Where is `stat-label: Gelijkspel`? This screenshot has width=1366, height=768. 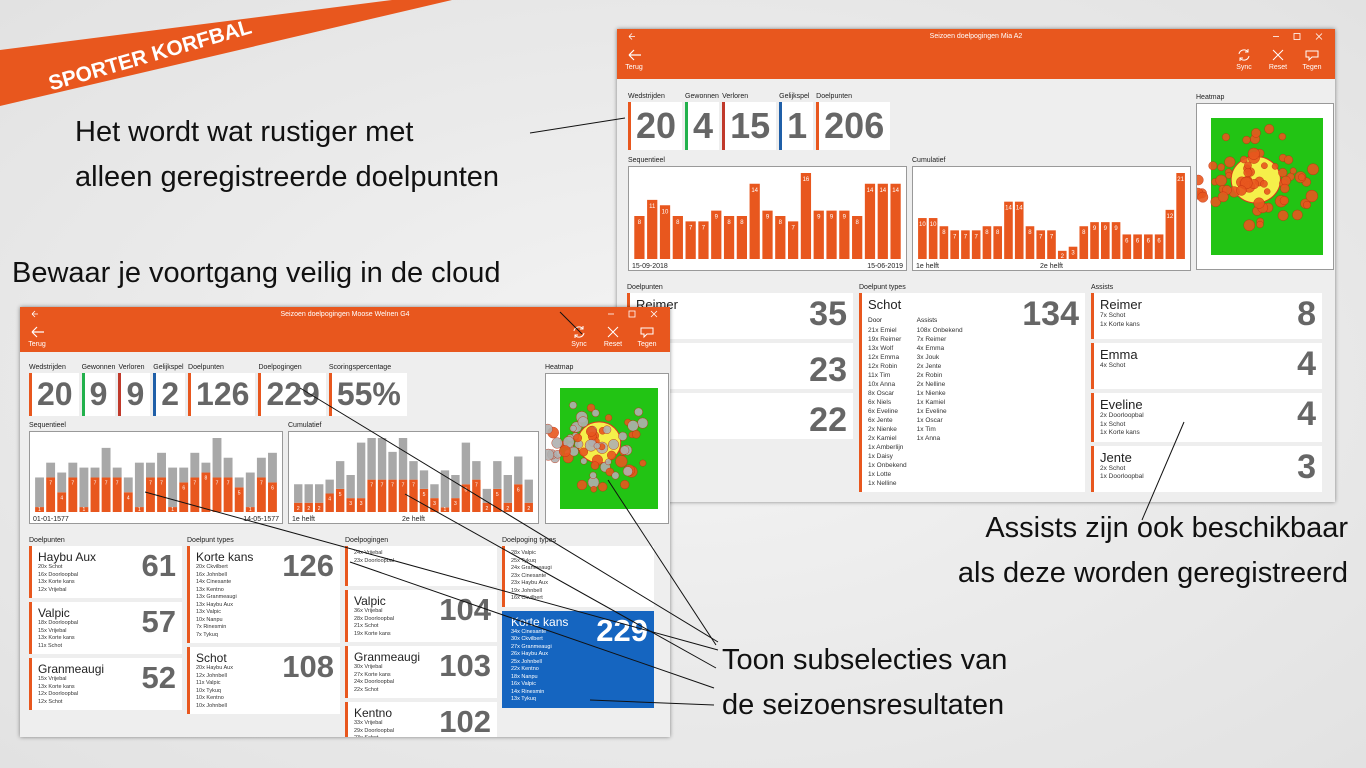 stat-label: Gelijkspel is located at coordinates (168, 367).